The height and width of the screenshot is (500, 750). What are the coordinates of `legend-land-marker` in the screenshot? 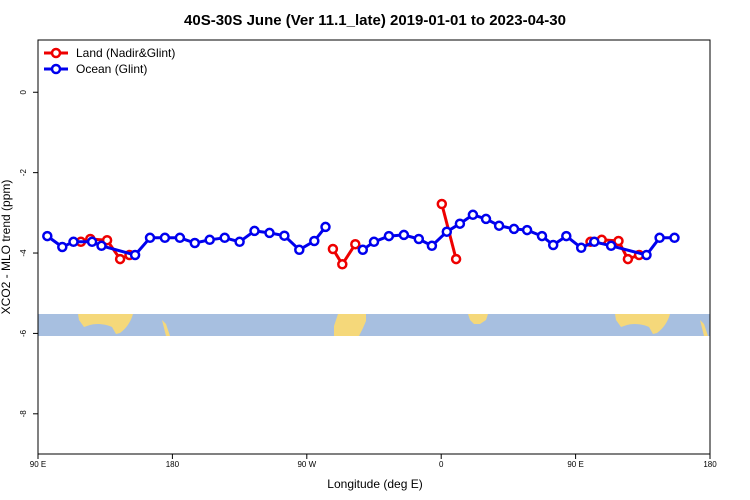 It's located at (56, 53).